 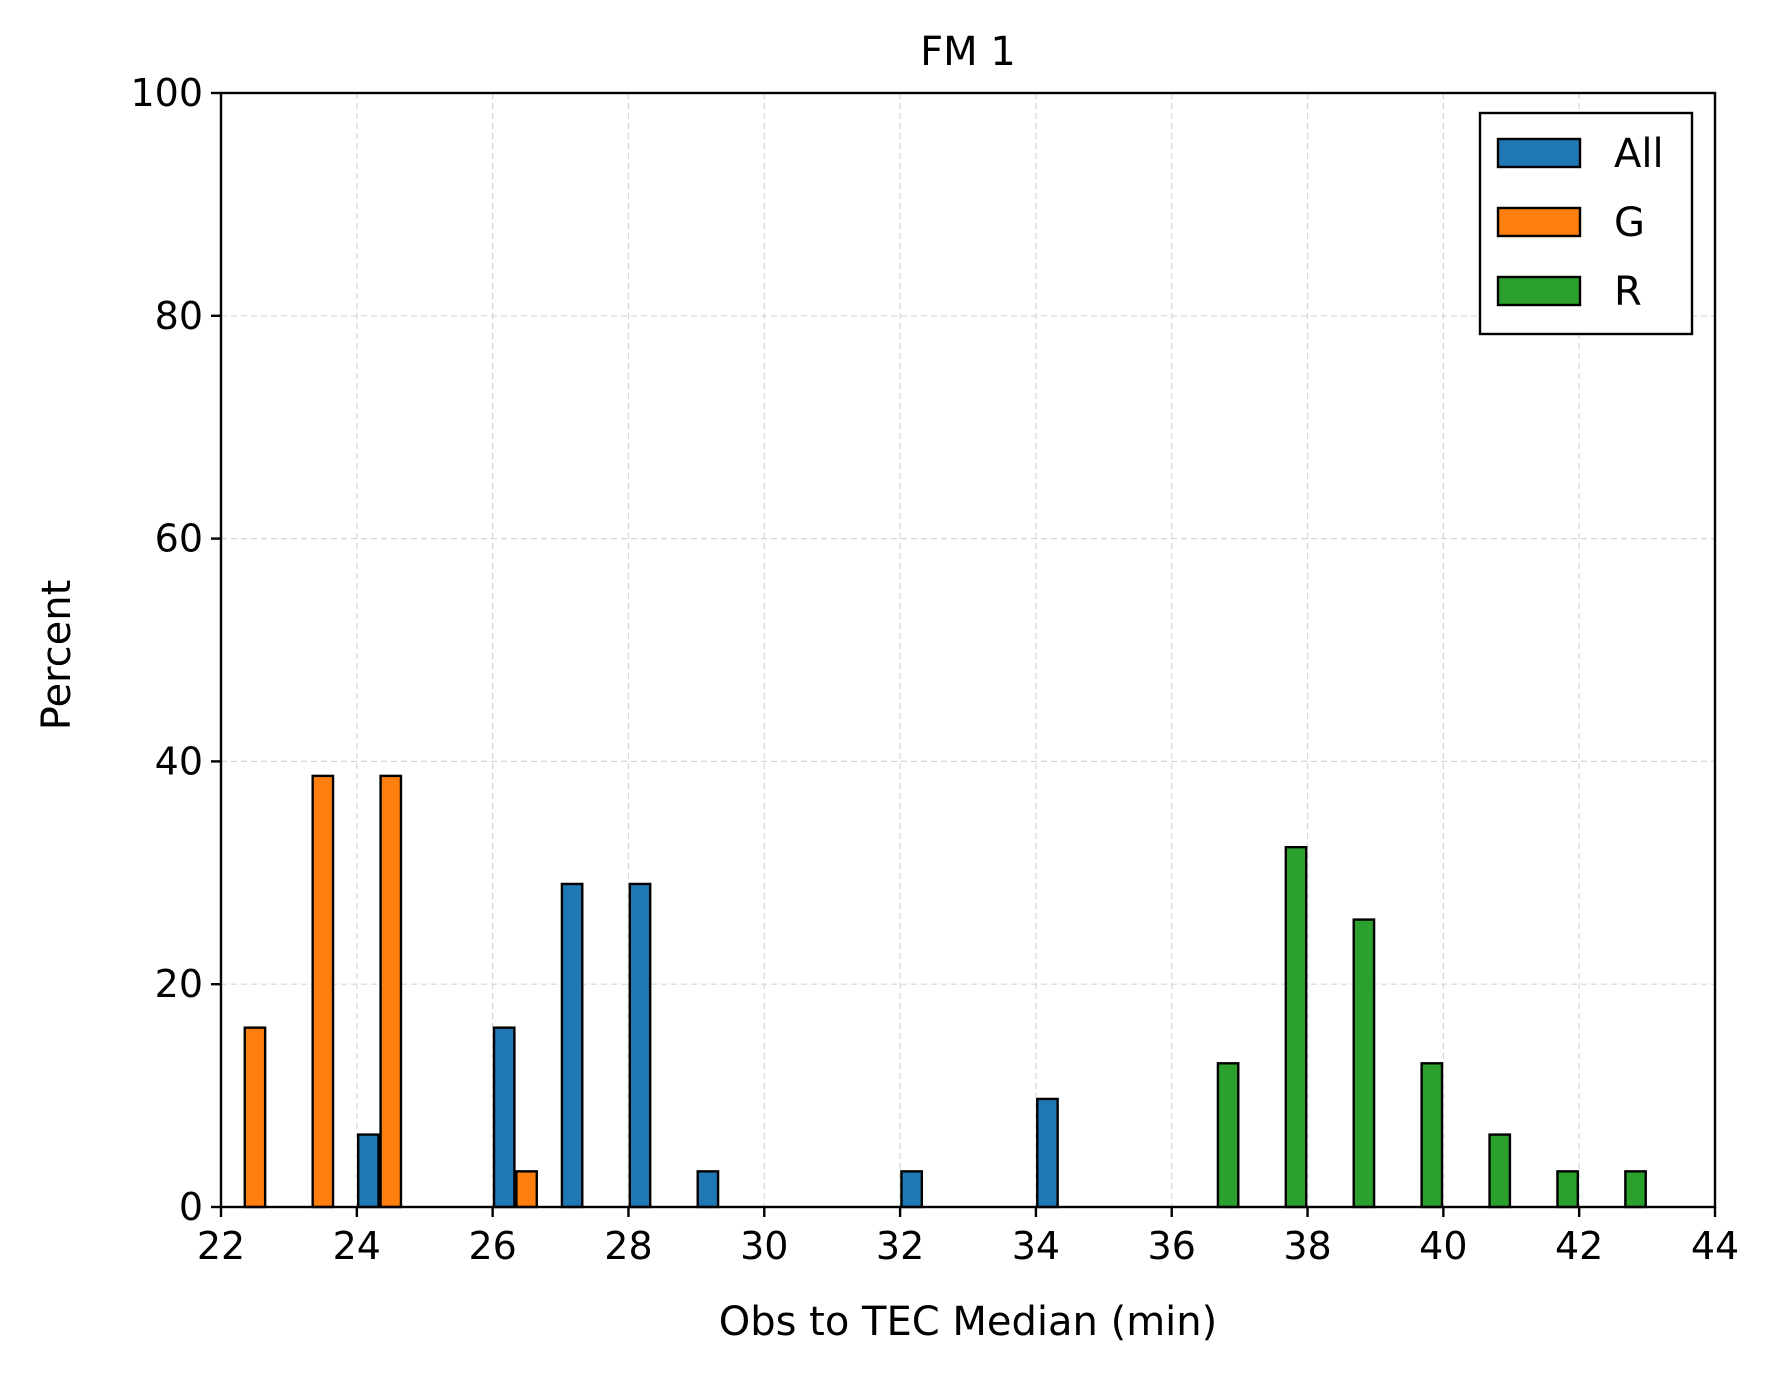 I want to click on y-tick-label: 60, so click(x=179, y=539).